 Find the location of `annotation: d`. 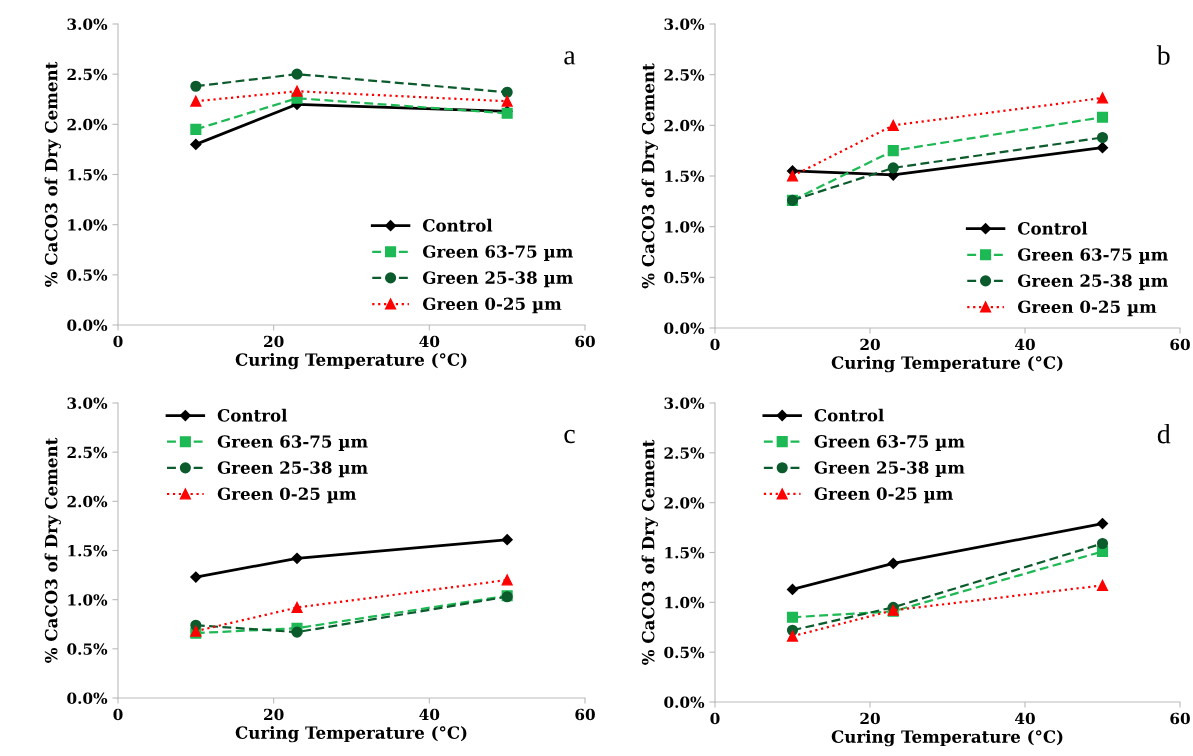

annotation: d is located at coordinates (1164, 433).